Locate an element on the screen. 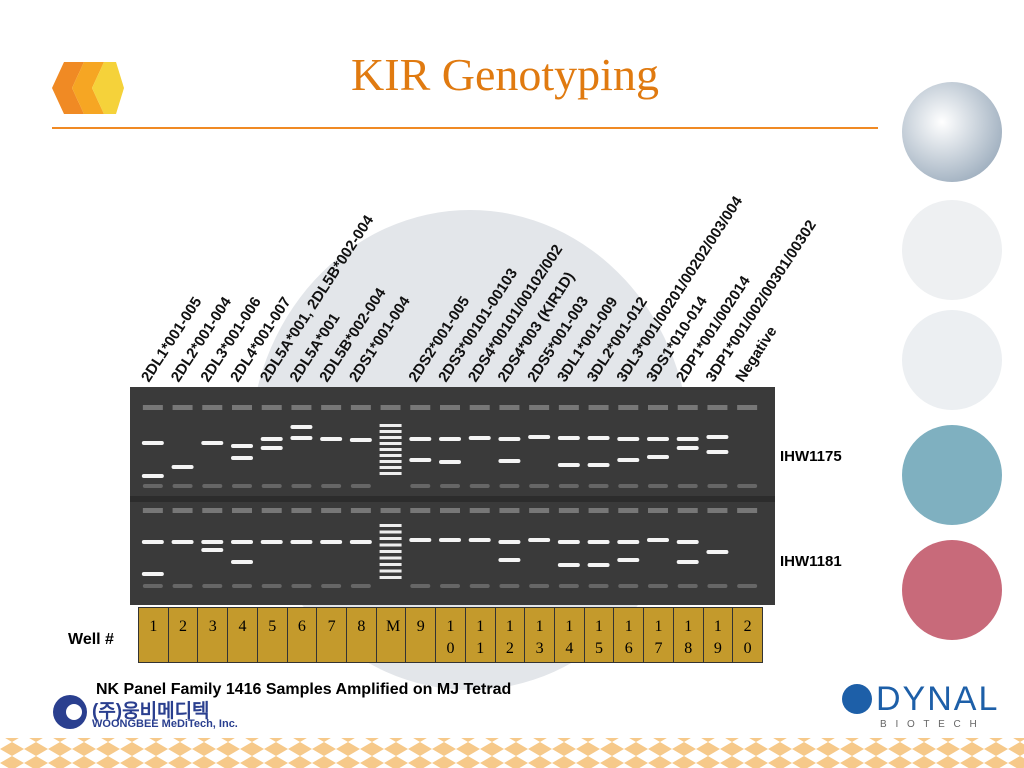  well-cell: 11 is located at coordinates (480, 635).